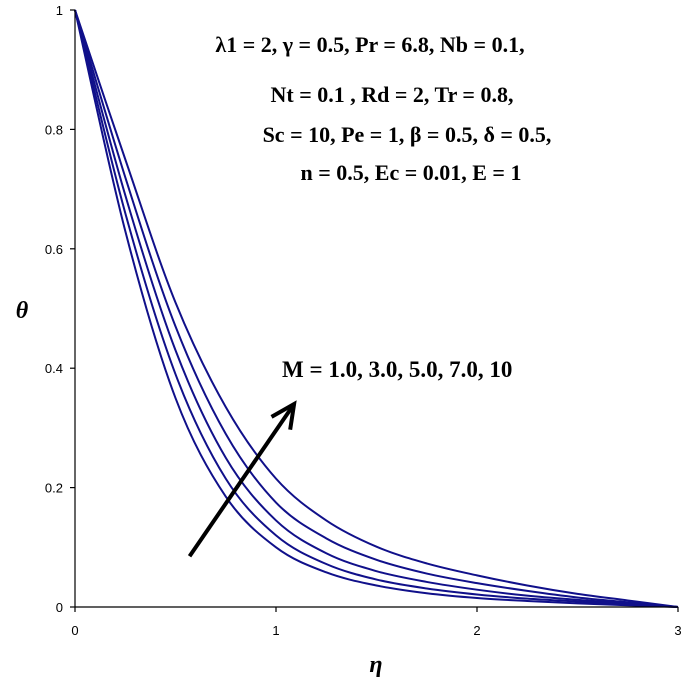  Describe the element at coordinates (54, 488) in the screenshot. I see `y-tick-label: 0.2` at that location.